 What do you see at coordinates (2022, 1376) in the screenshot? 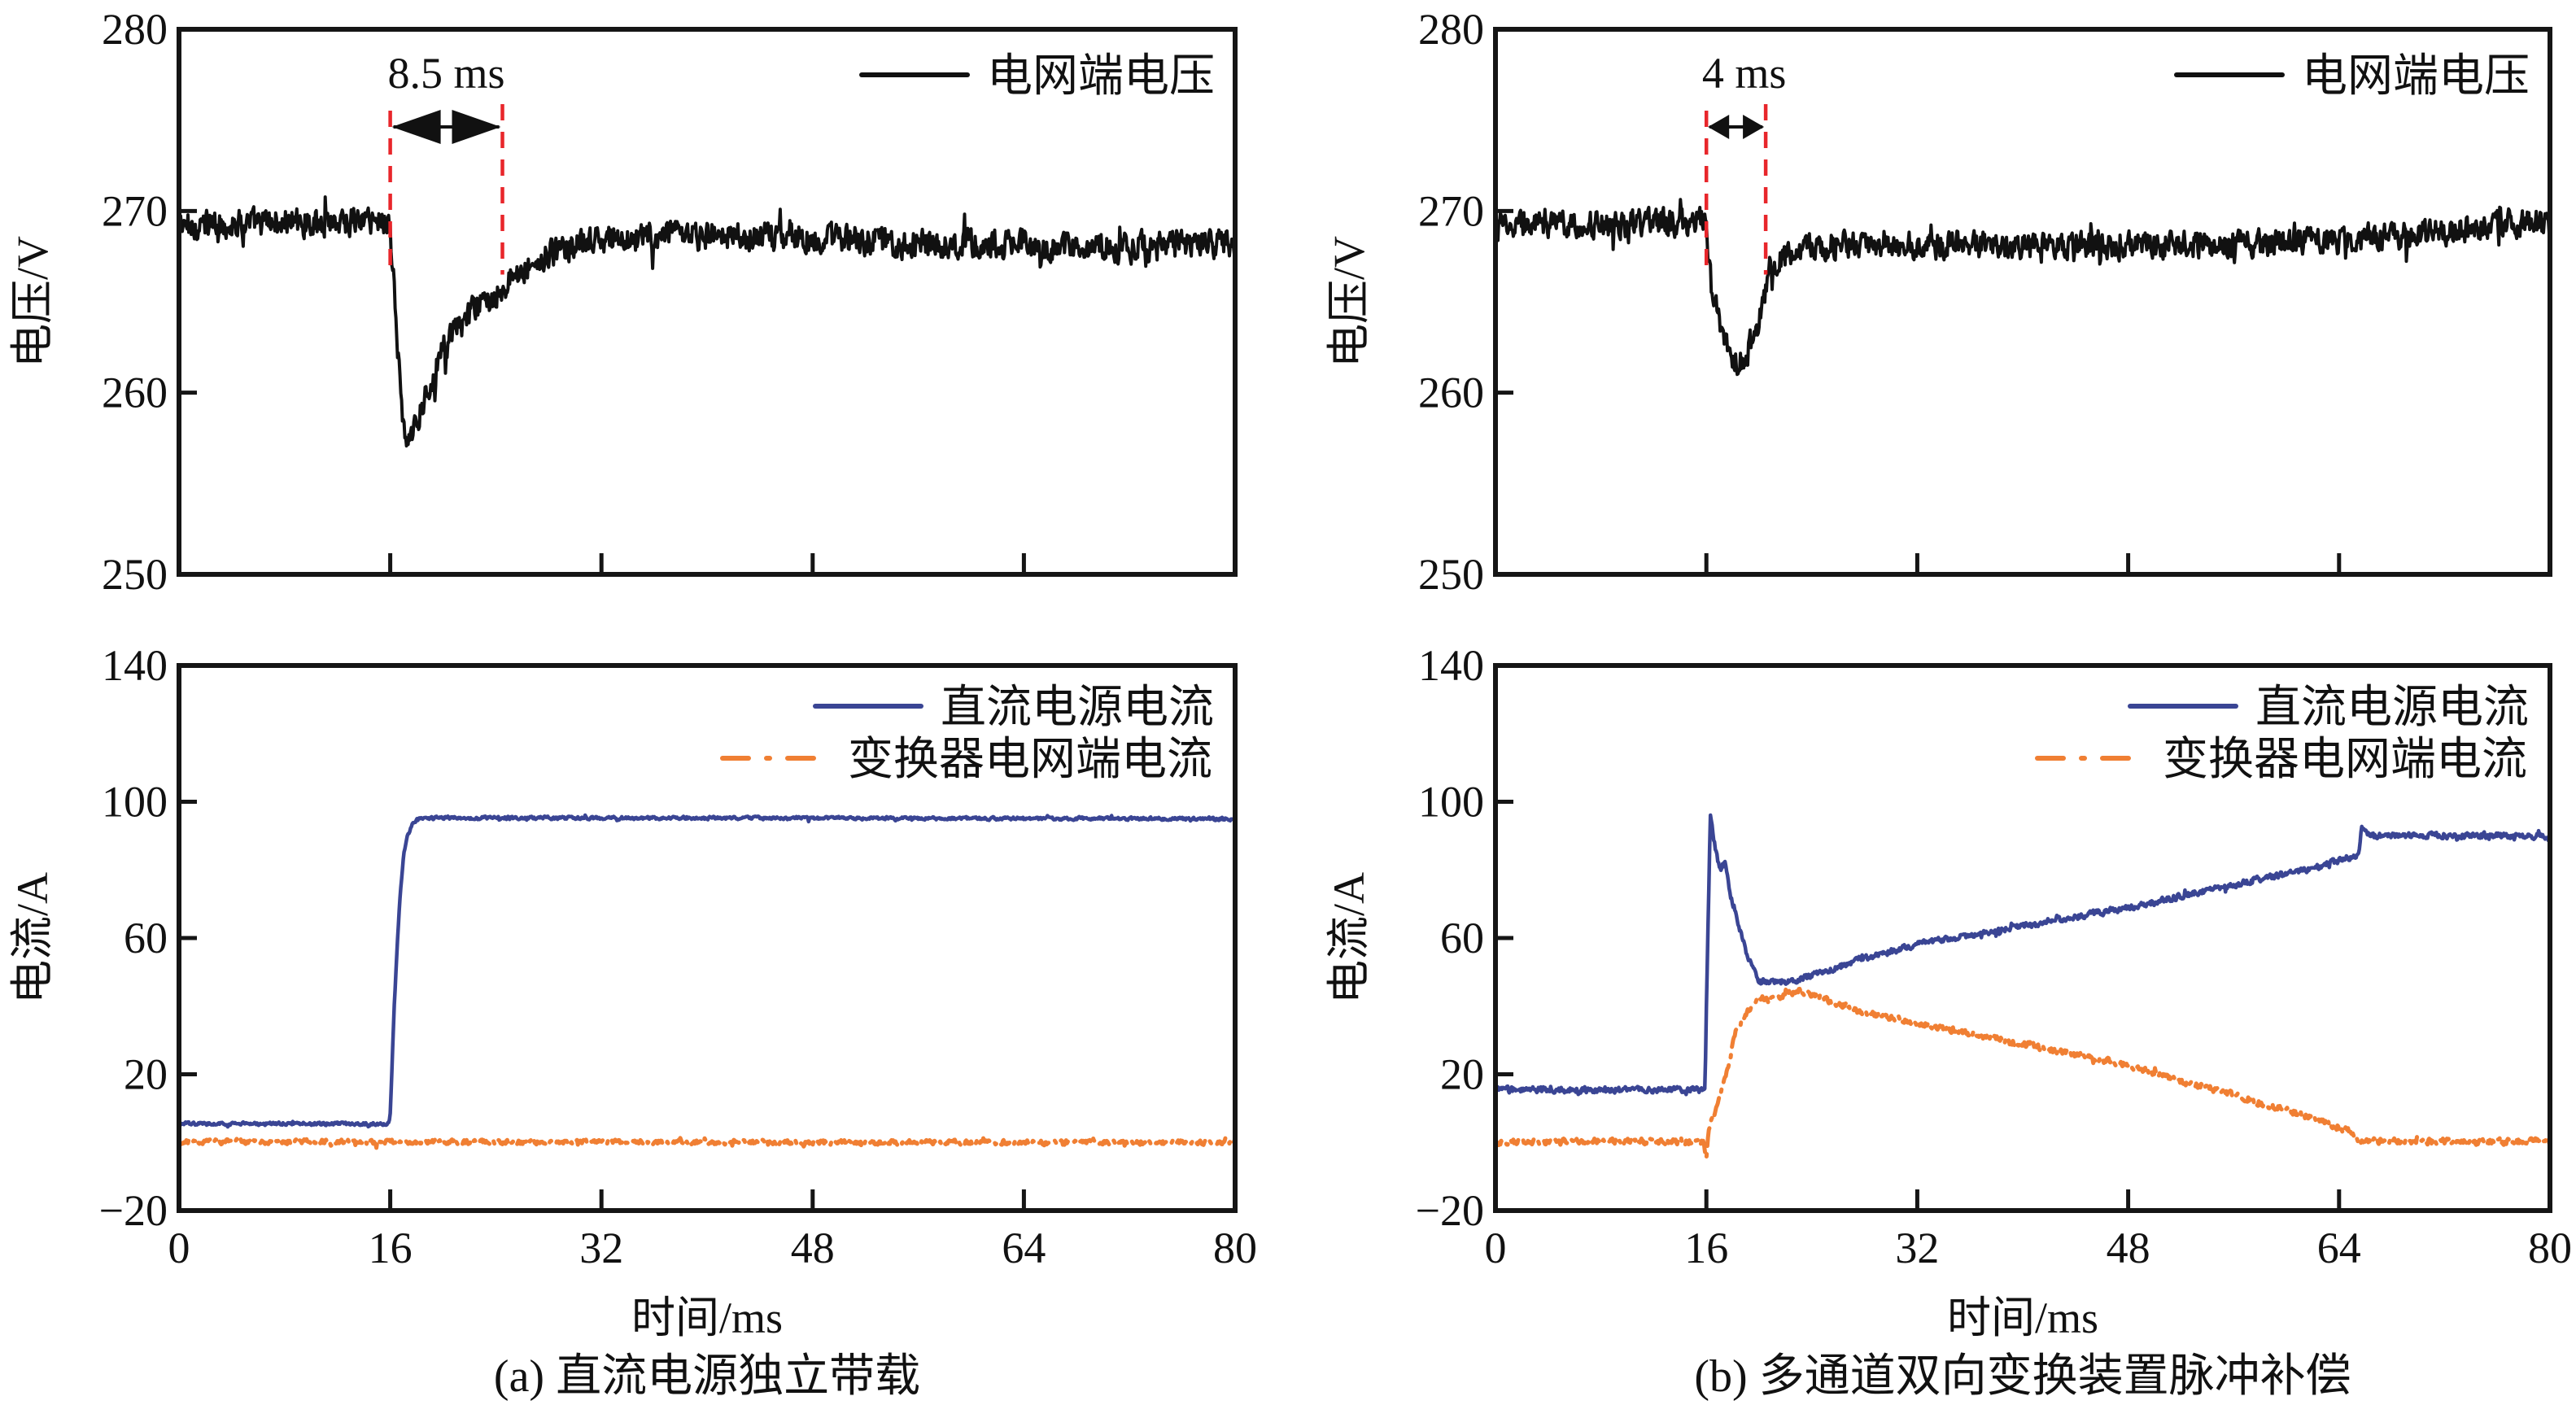
I see `panel-caption: (b) 多通道双向变换装置脉冲补偿` at bounding box center [2022, 1376].